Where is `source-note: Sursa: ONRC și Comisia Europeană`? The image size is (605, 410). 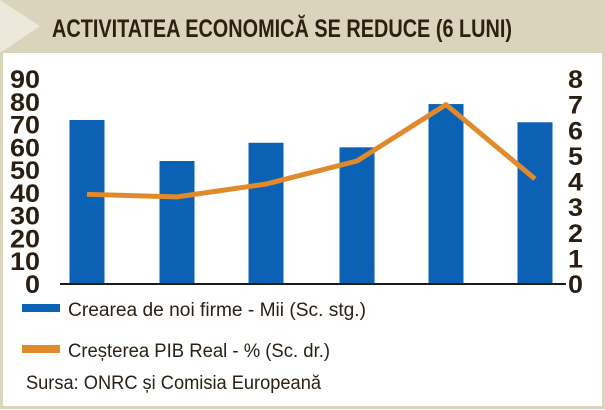
source-note: Sursa: ONRC și Comisia Europeană is located at coordinates (173, 383).